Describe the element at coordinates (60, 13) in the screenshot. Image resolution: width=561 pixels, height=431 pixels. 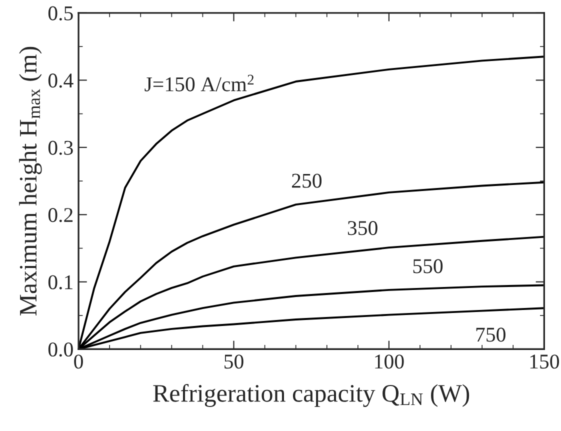
I see `y-tick-label: 0.5` at that location.